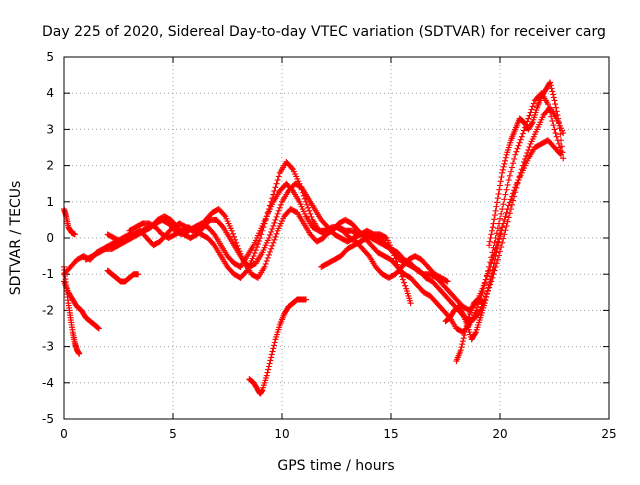 Image resolution: width=640 pixels, height=485 pixels. I want to click on x-tick-label: 0, so click(64, 434).